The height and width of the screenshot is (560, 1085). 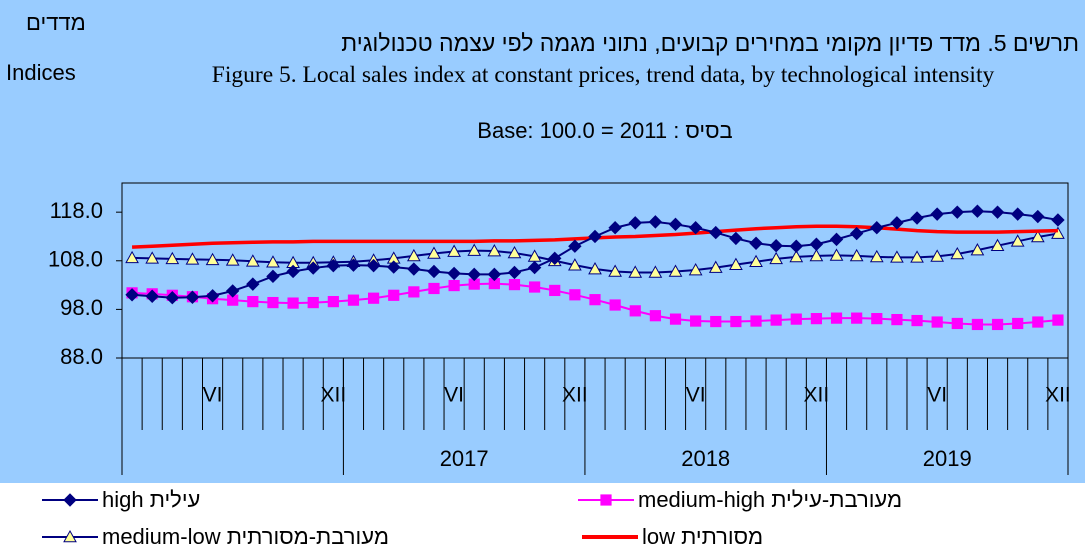 What do you see at coordinates (41, 72) in the screenshot?
I see `y-label-en: Indices` at bounding box center [41, 72].